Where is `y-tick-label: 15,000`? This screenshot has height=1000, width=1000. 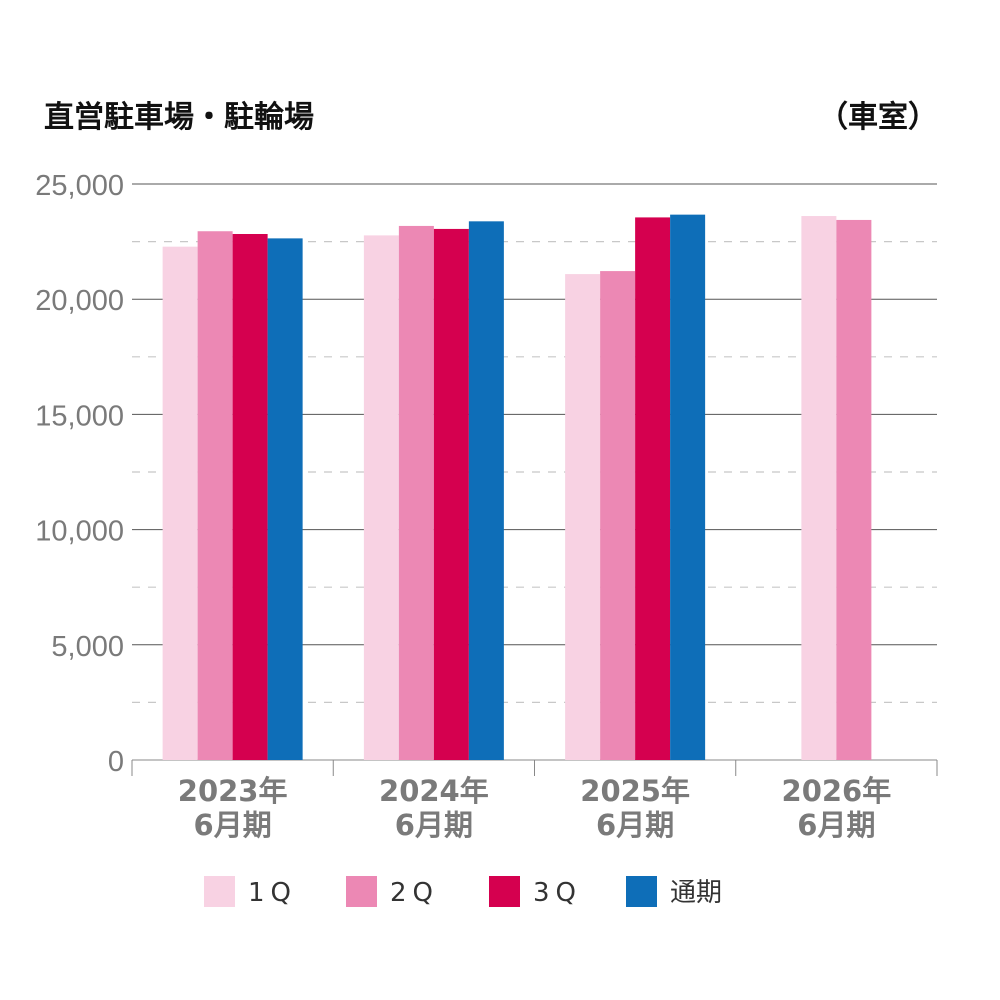 y-tick-label: 15,000 is located at coordinates (79, 416).